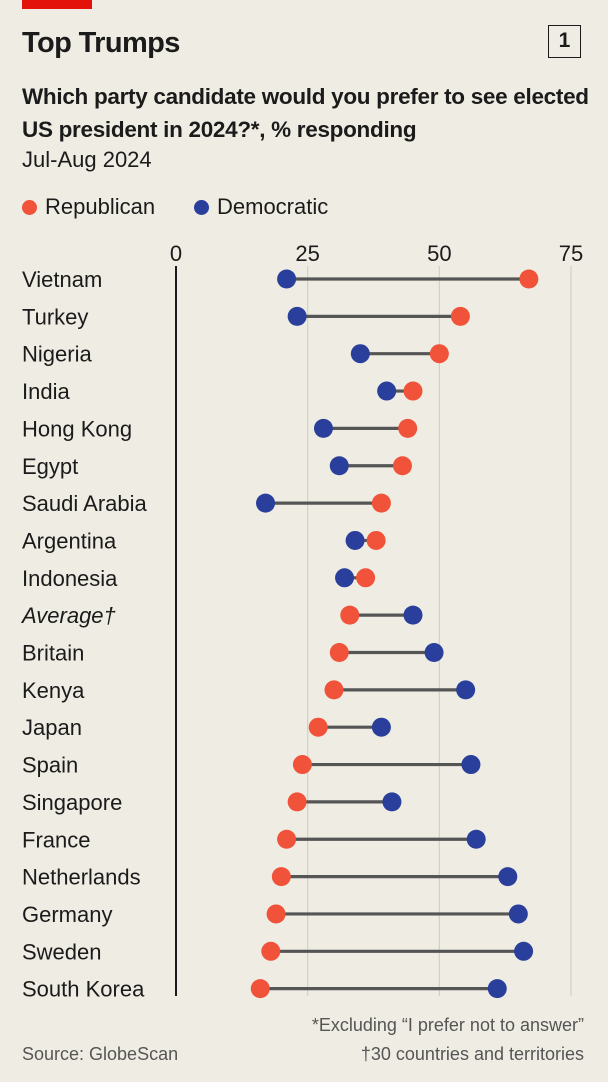 The image size is (608, 1082). Describe the element at coordinates (85, 503) in the screenshot. I see `category-label-saudi-arabia: Saudi Arabia` at that location.